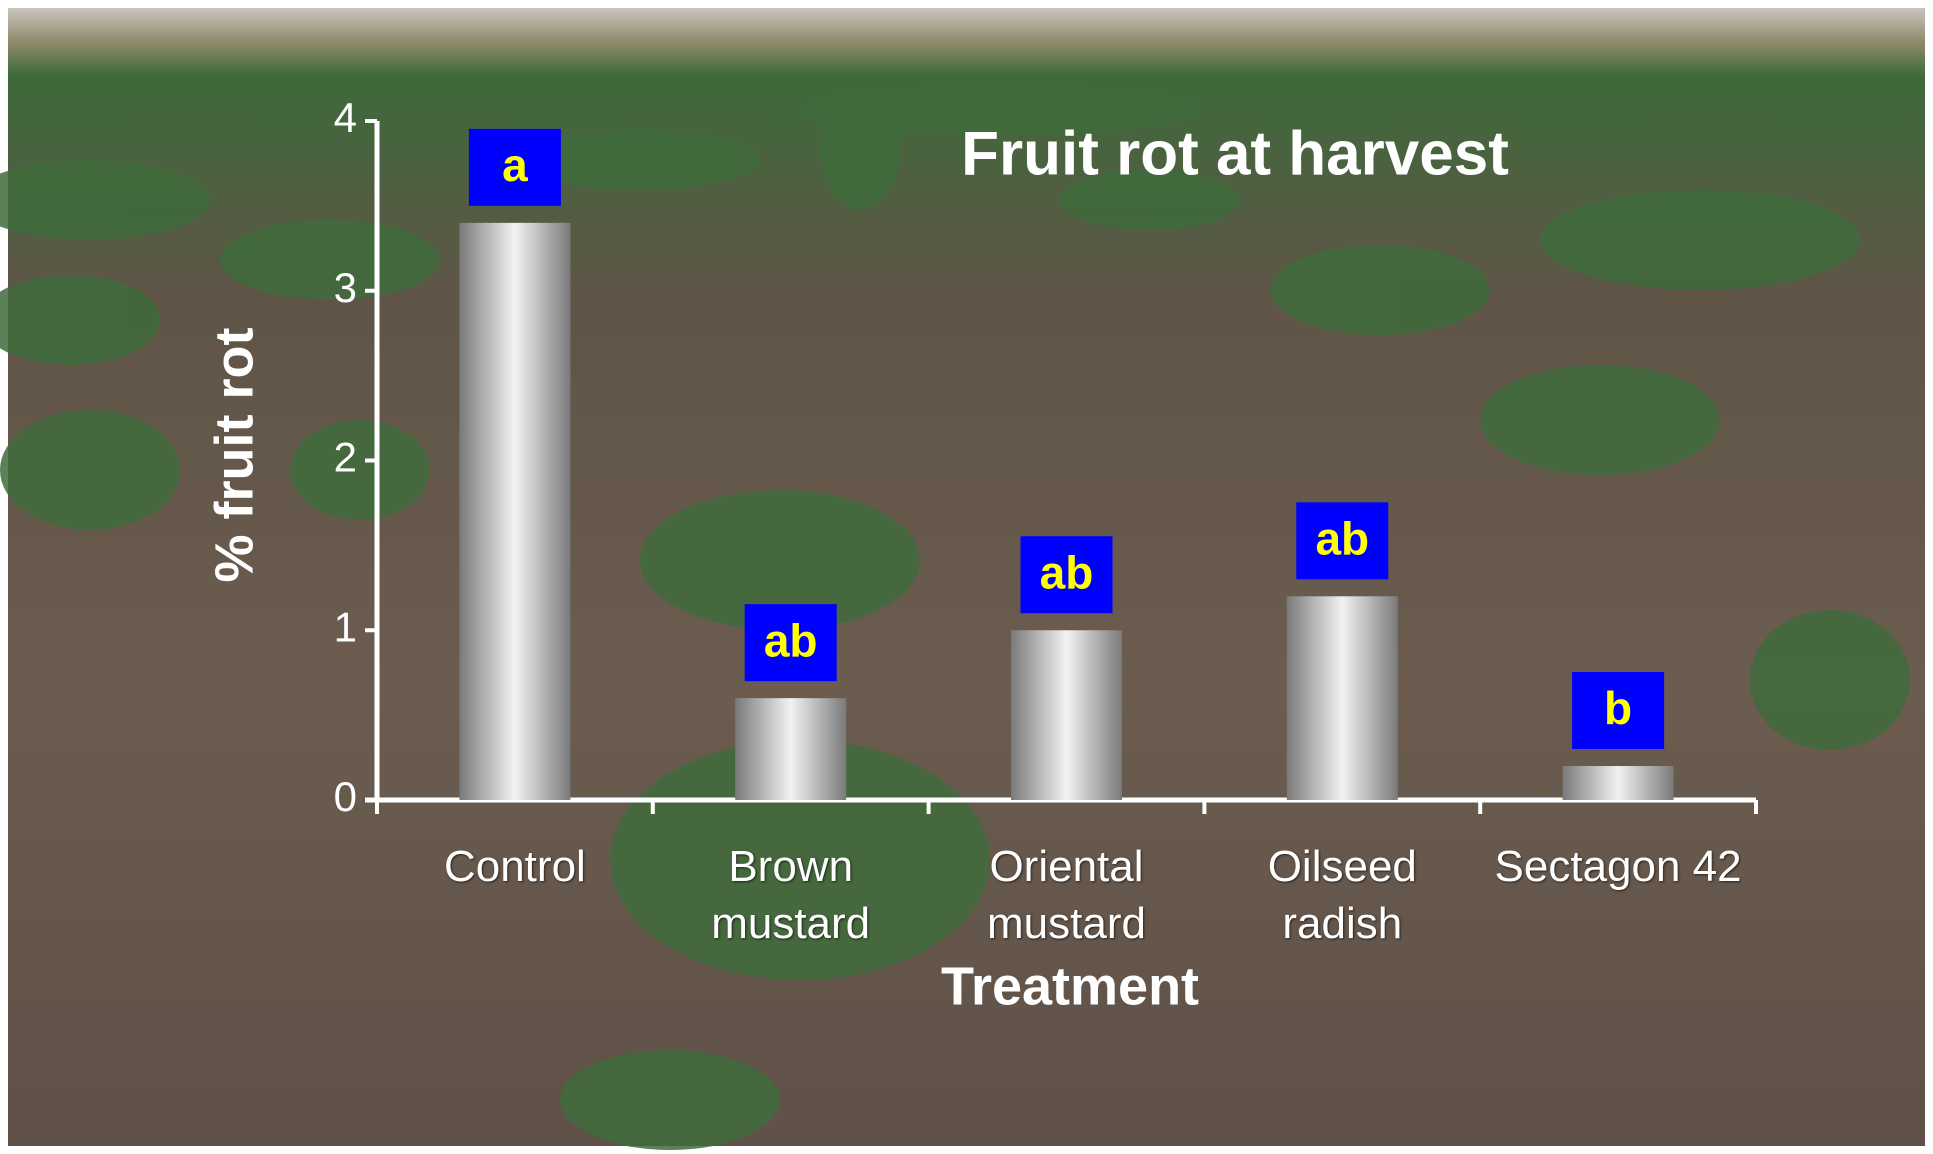  Describe the element at coordinates (1066, 895) in the screenshot. I see `x-tick-label: Oriental mustard` at that location.